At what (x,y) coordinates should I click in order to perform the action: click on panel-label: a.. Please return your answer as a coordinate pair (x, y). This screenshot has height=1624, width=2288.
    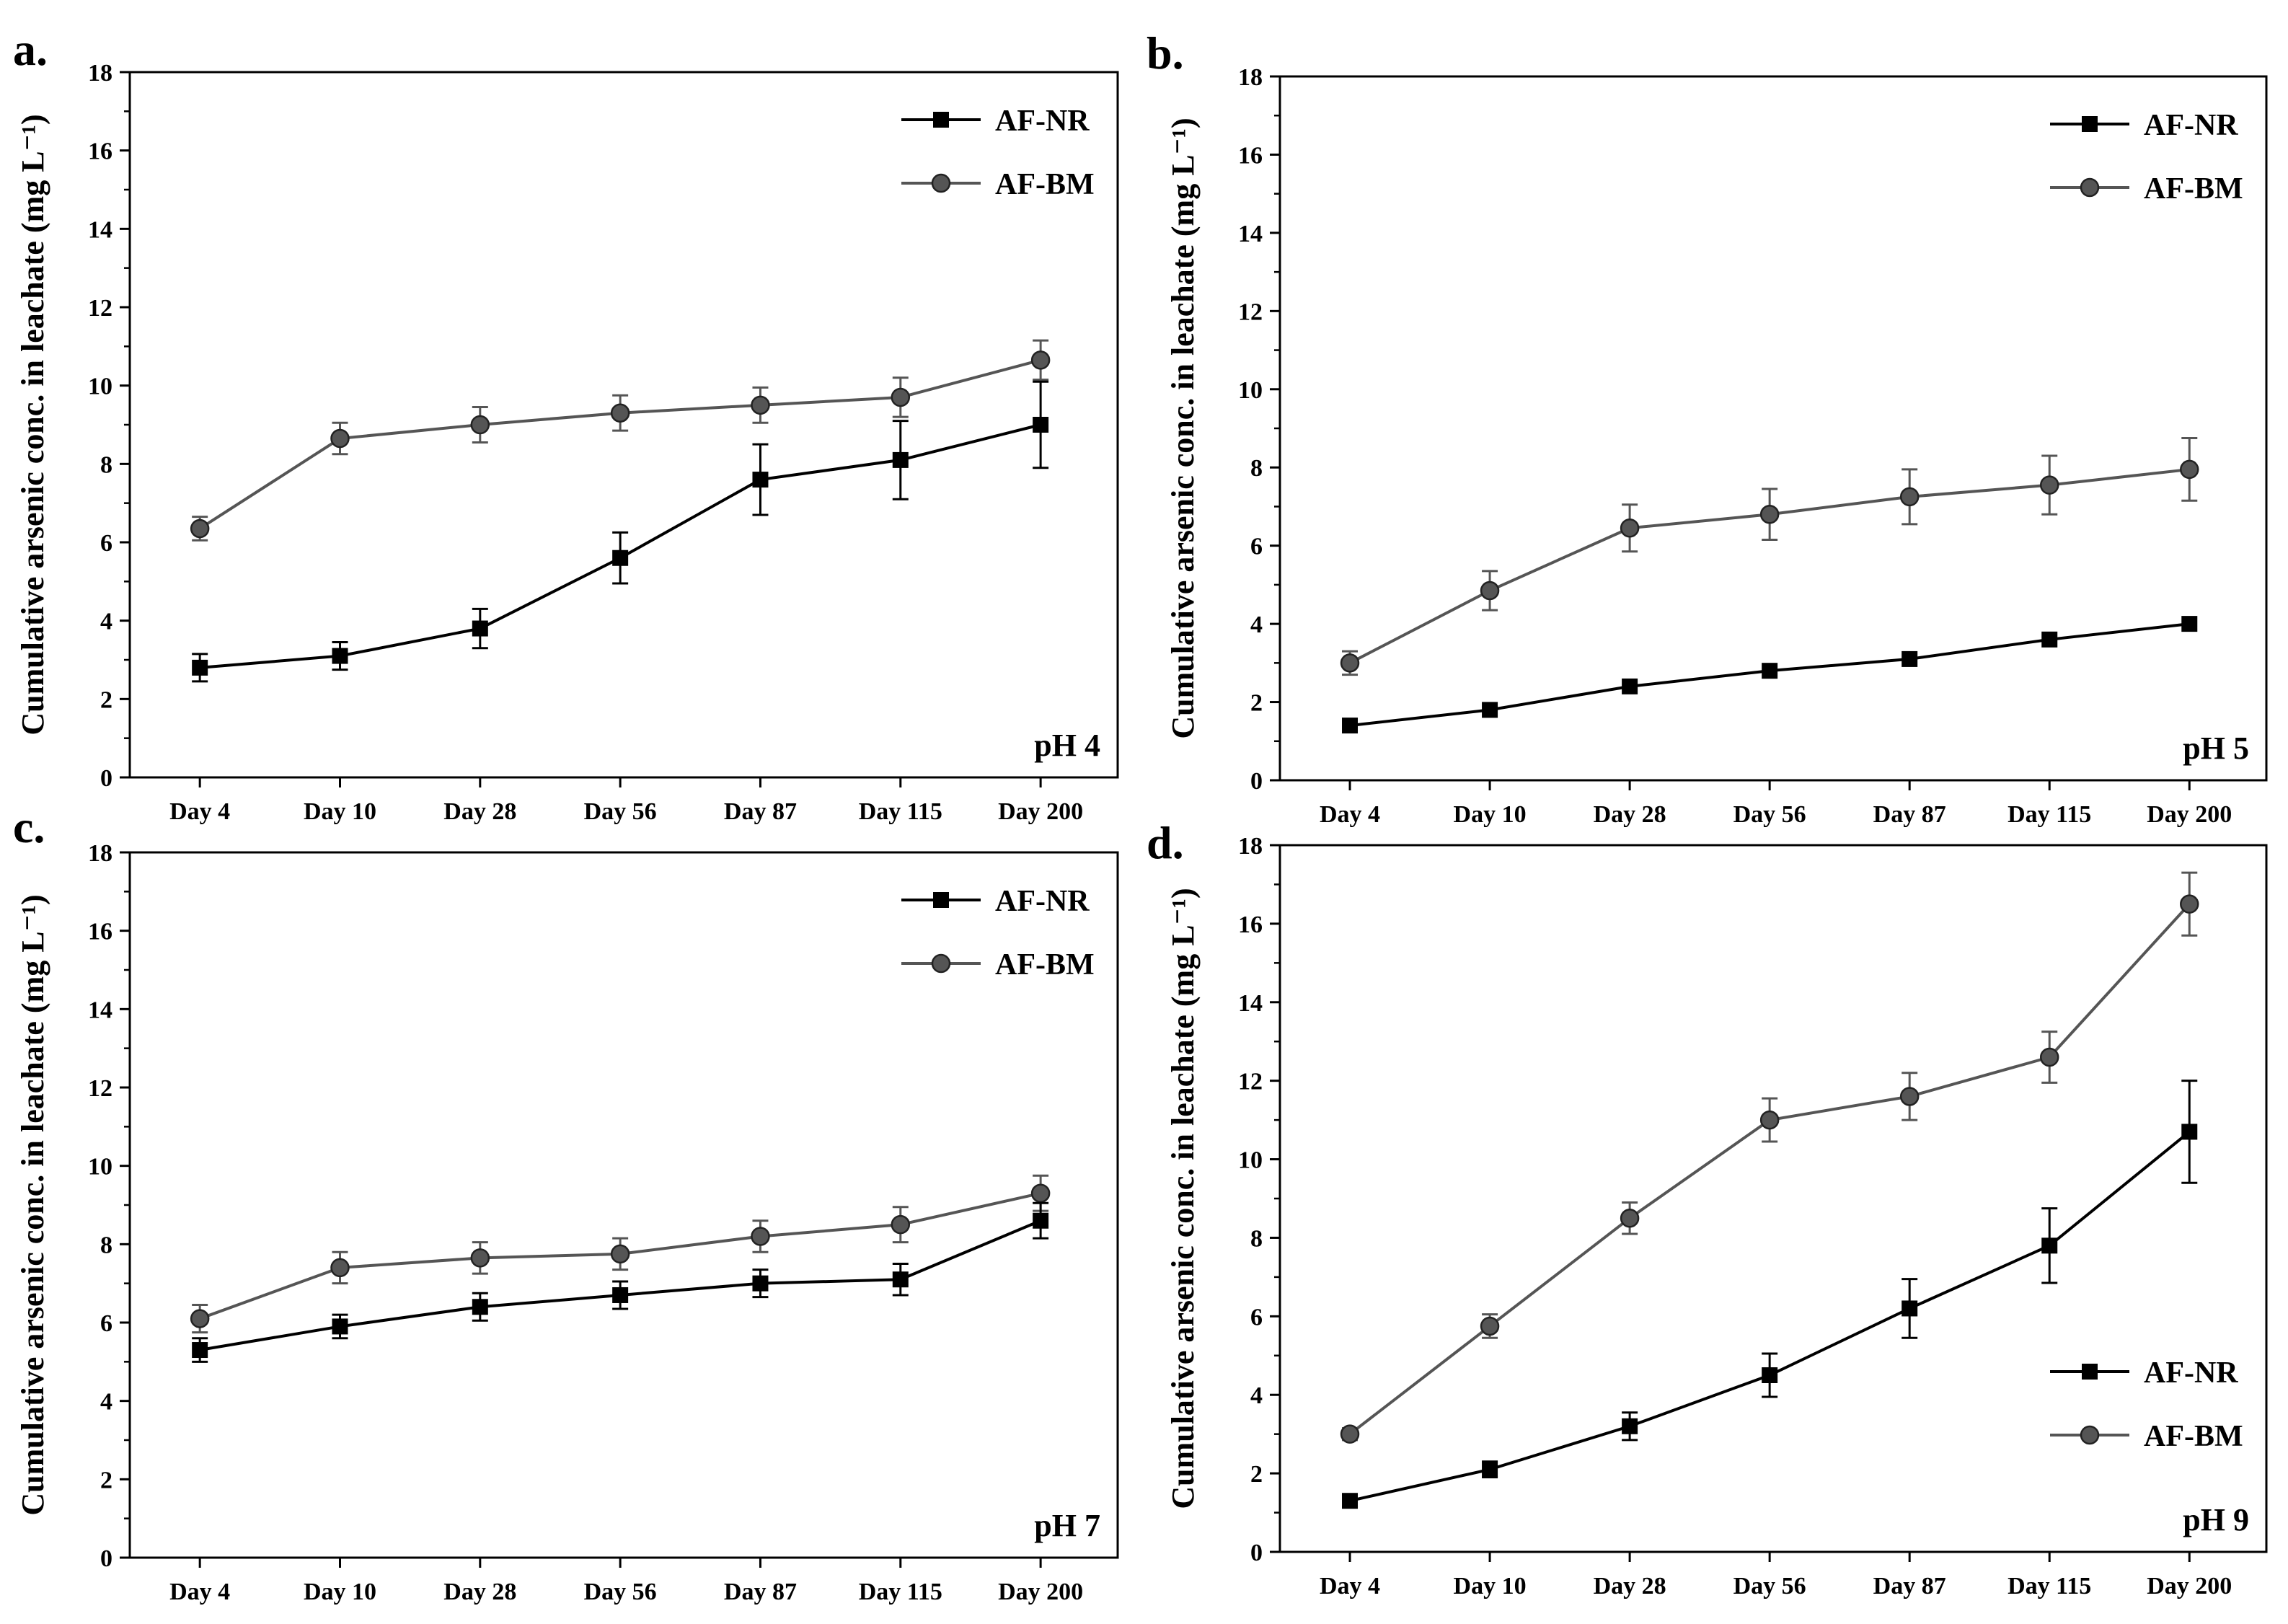
    Looking at the image, I should click on (31, 49).